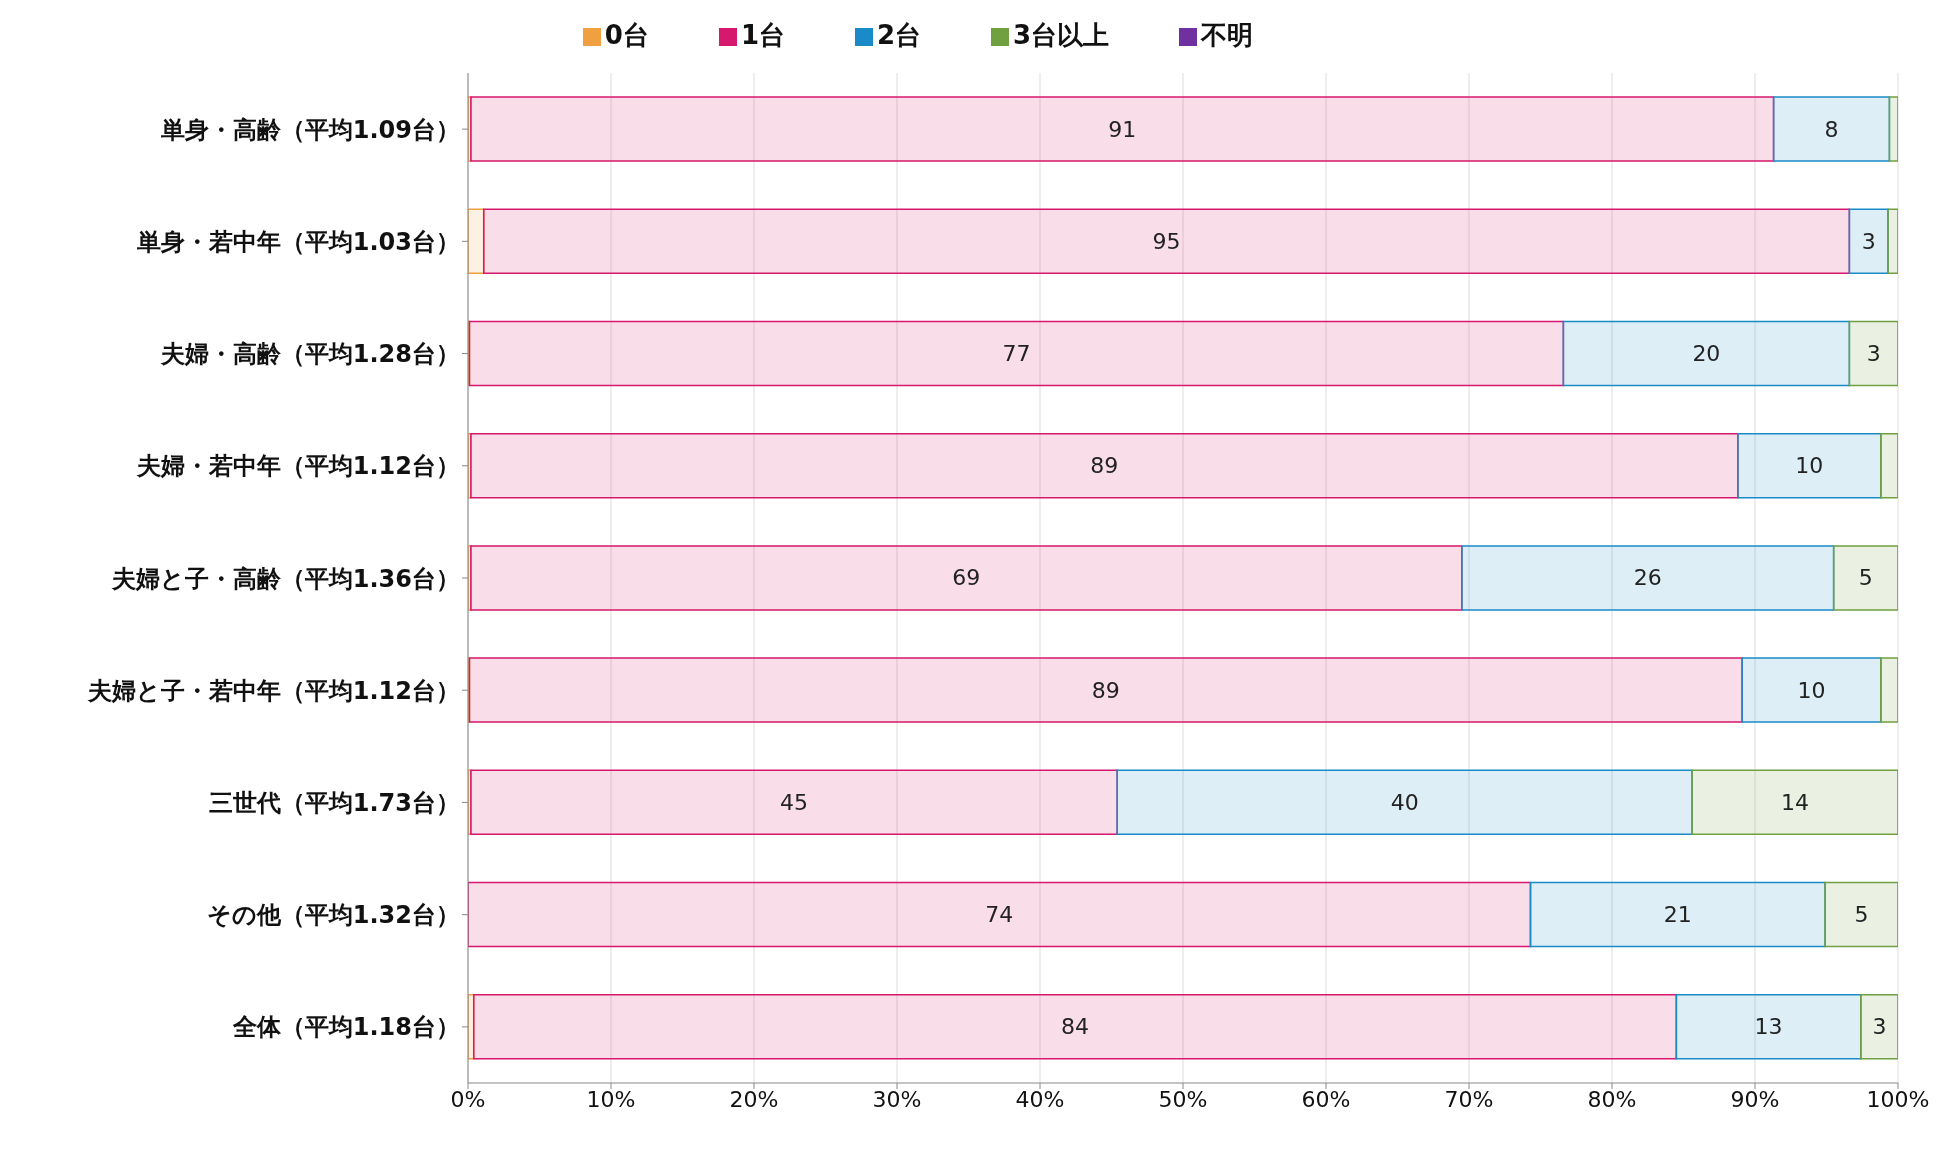 Image resolution: width=1952 pixels, height=1154 pixels. Describe the element at coordinates (999, 915) in the screenshot. I see `data-label: 74` at that location.